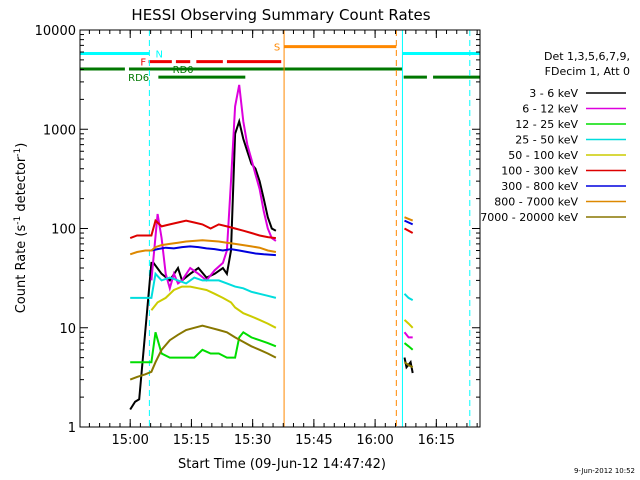 The width and height of the screenshot is (640, 480). Describe the element at coordinates (252, 440) in the screenshot. I see `x-tick-label-2: 15:30` at that location.